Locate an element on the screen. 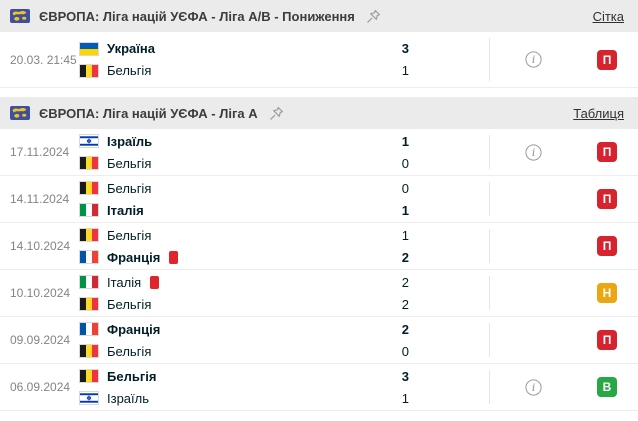 This screenshot has width=638, height=421. section-title: ЄВРОПА: Ліга націй УЄФА - Ліга А is located at coordinates (148, 113).